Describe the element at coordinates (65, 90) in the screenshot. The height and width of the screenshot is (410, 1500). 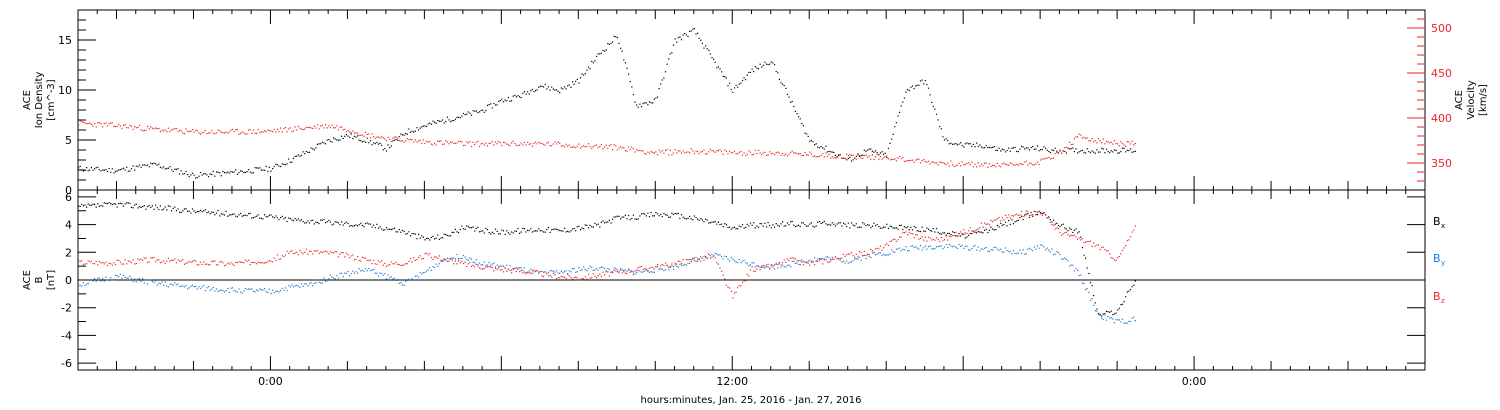
I see `top-left-tick-label: 10` at that location.